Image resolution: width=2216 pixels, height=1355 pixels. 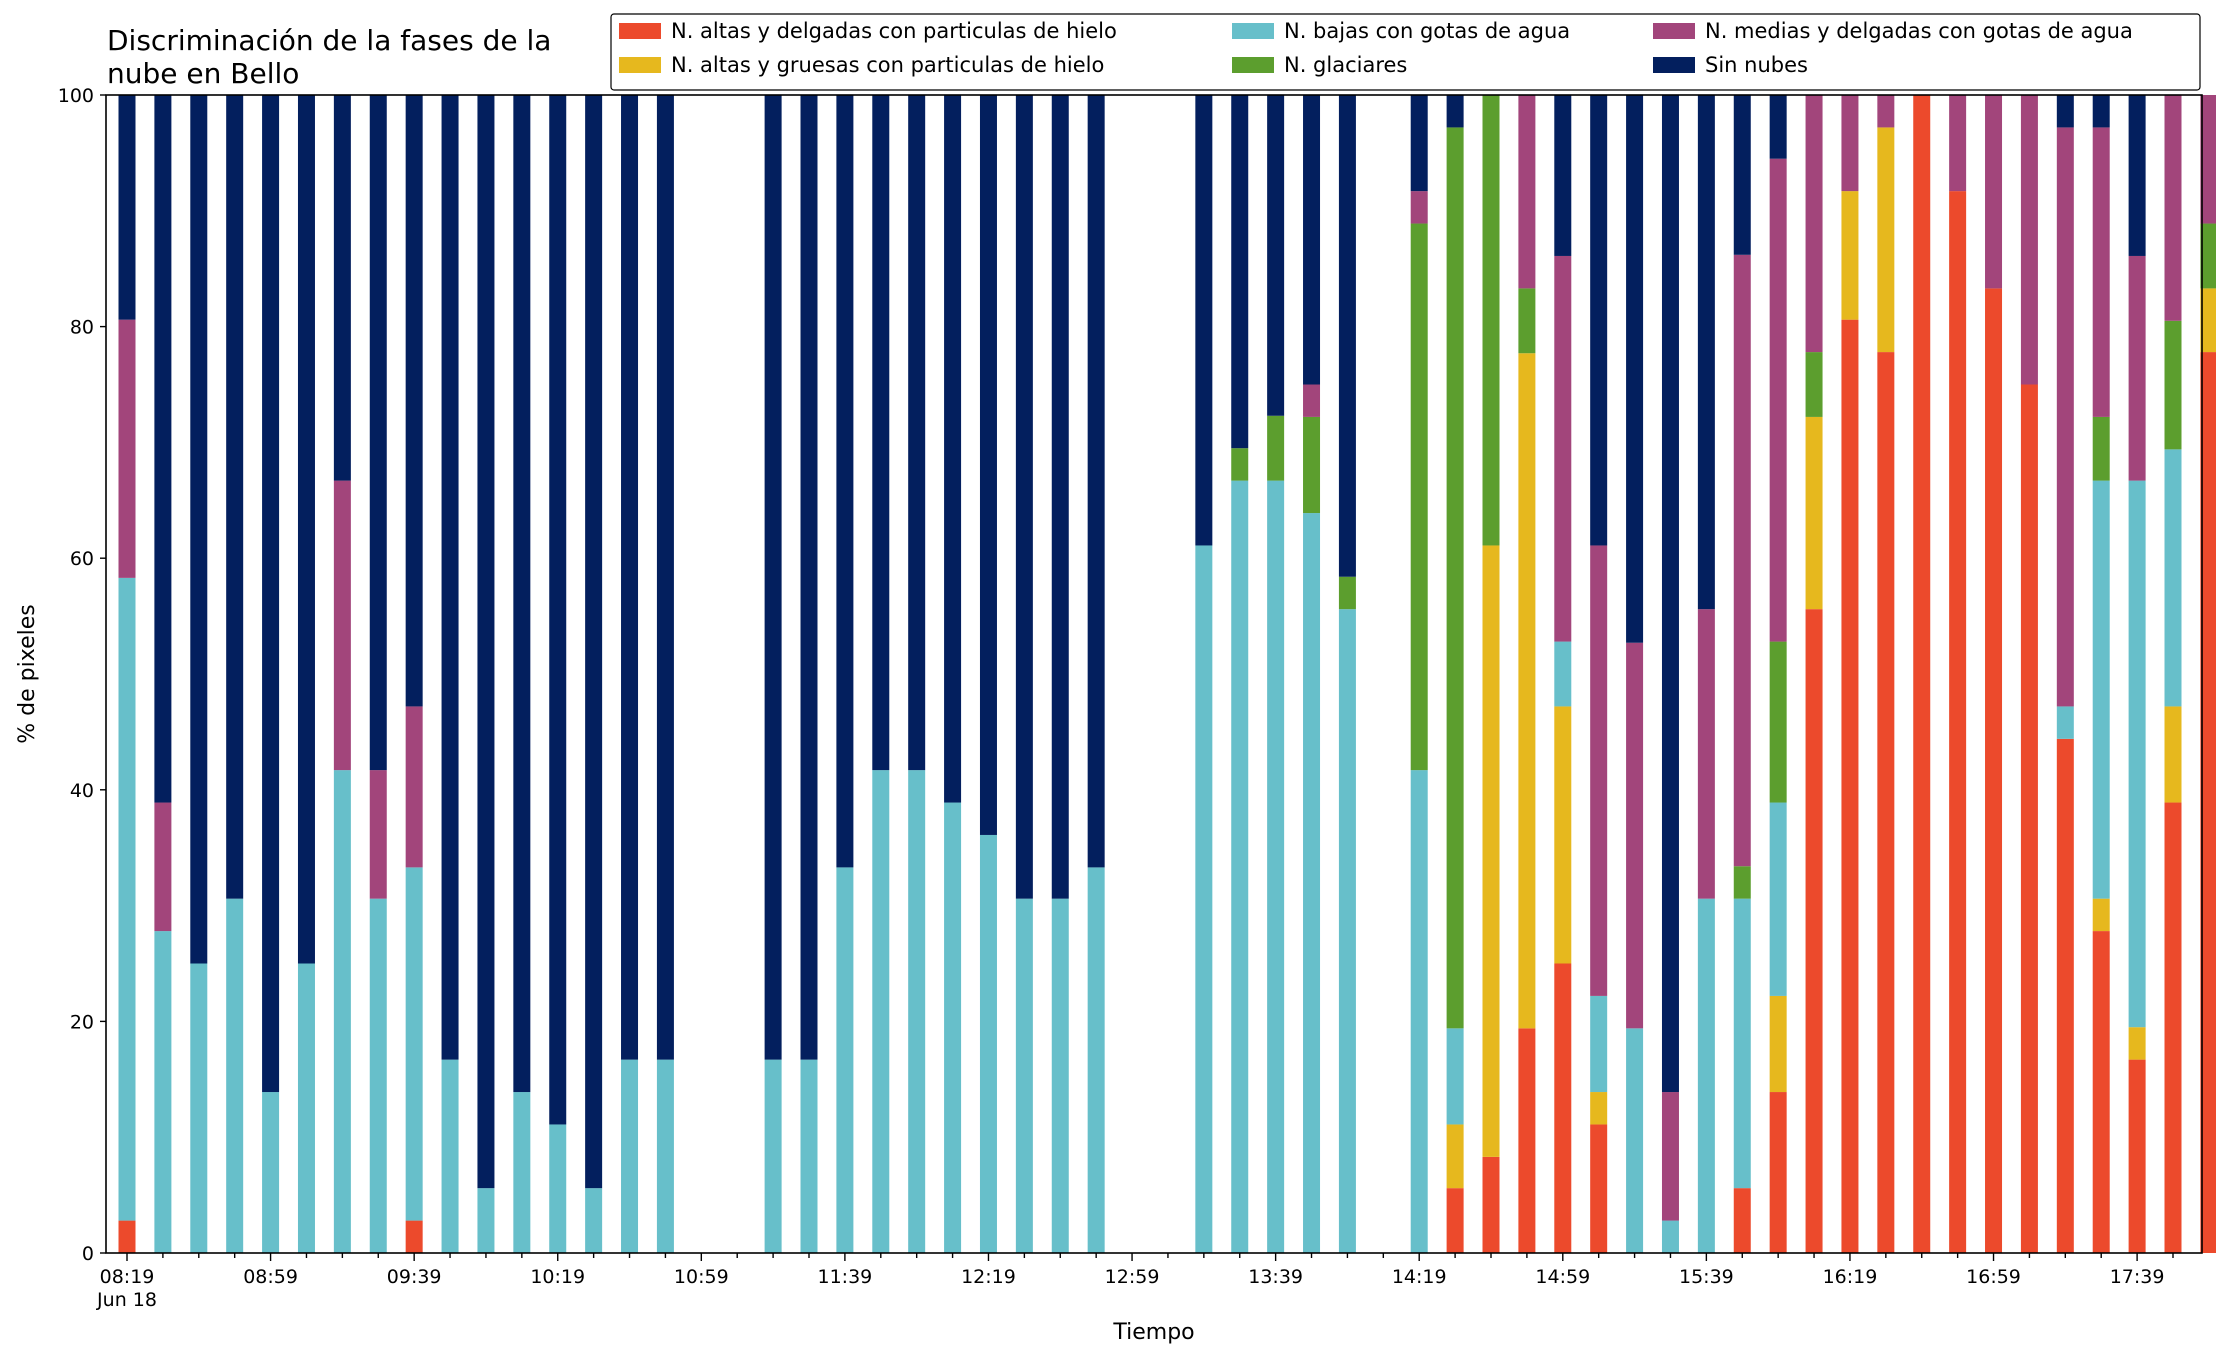 What do you see at coordinates (1778, 722) in the screenshot?
I see `bar-segment-1559-s3` at bounding box center [1778, 722].